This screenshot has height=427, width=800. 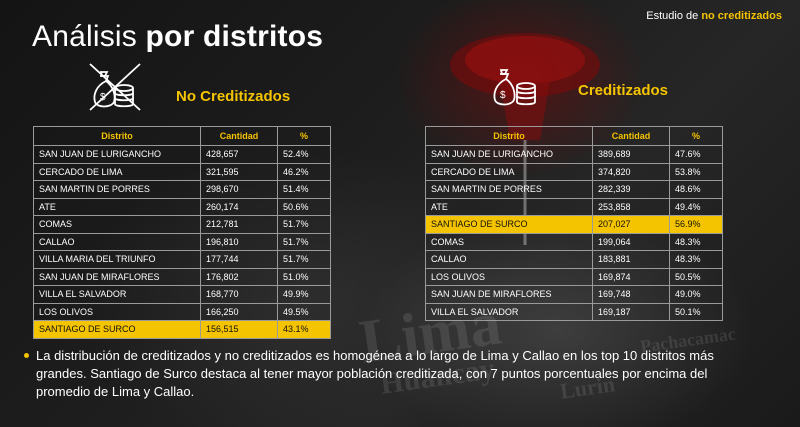 What do you see at coordinates (304, 294) in the screenshot?
I see `percent-cell: 49.9%` at bounding box center [304, 294].